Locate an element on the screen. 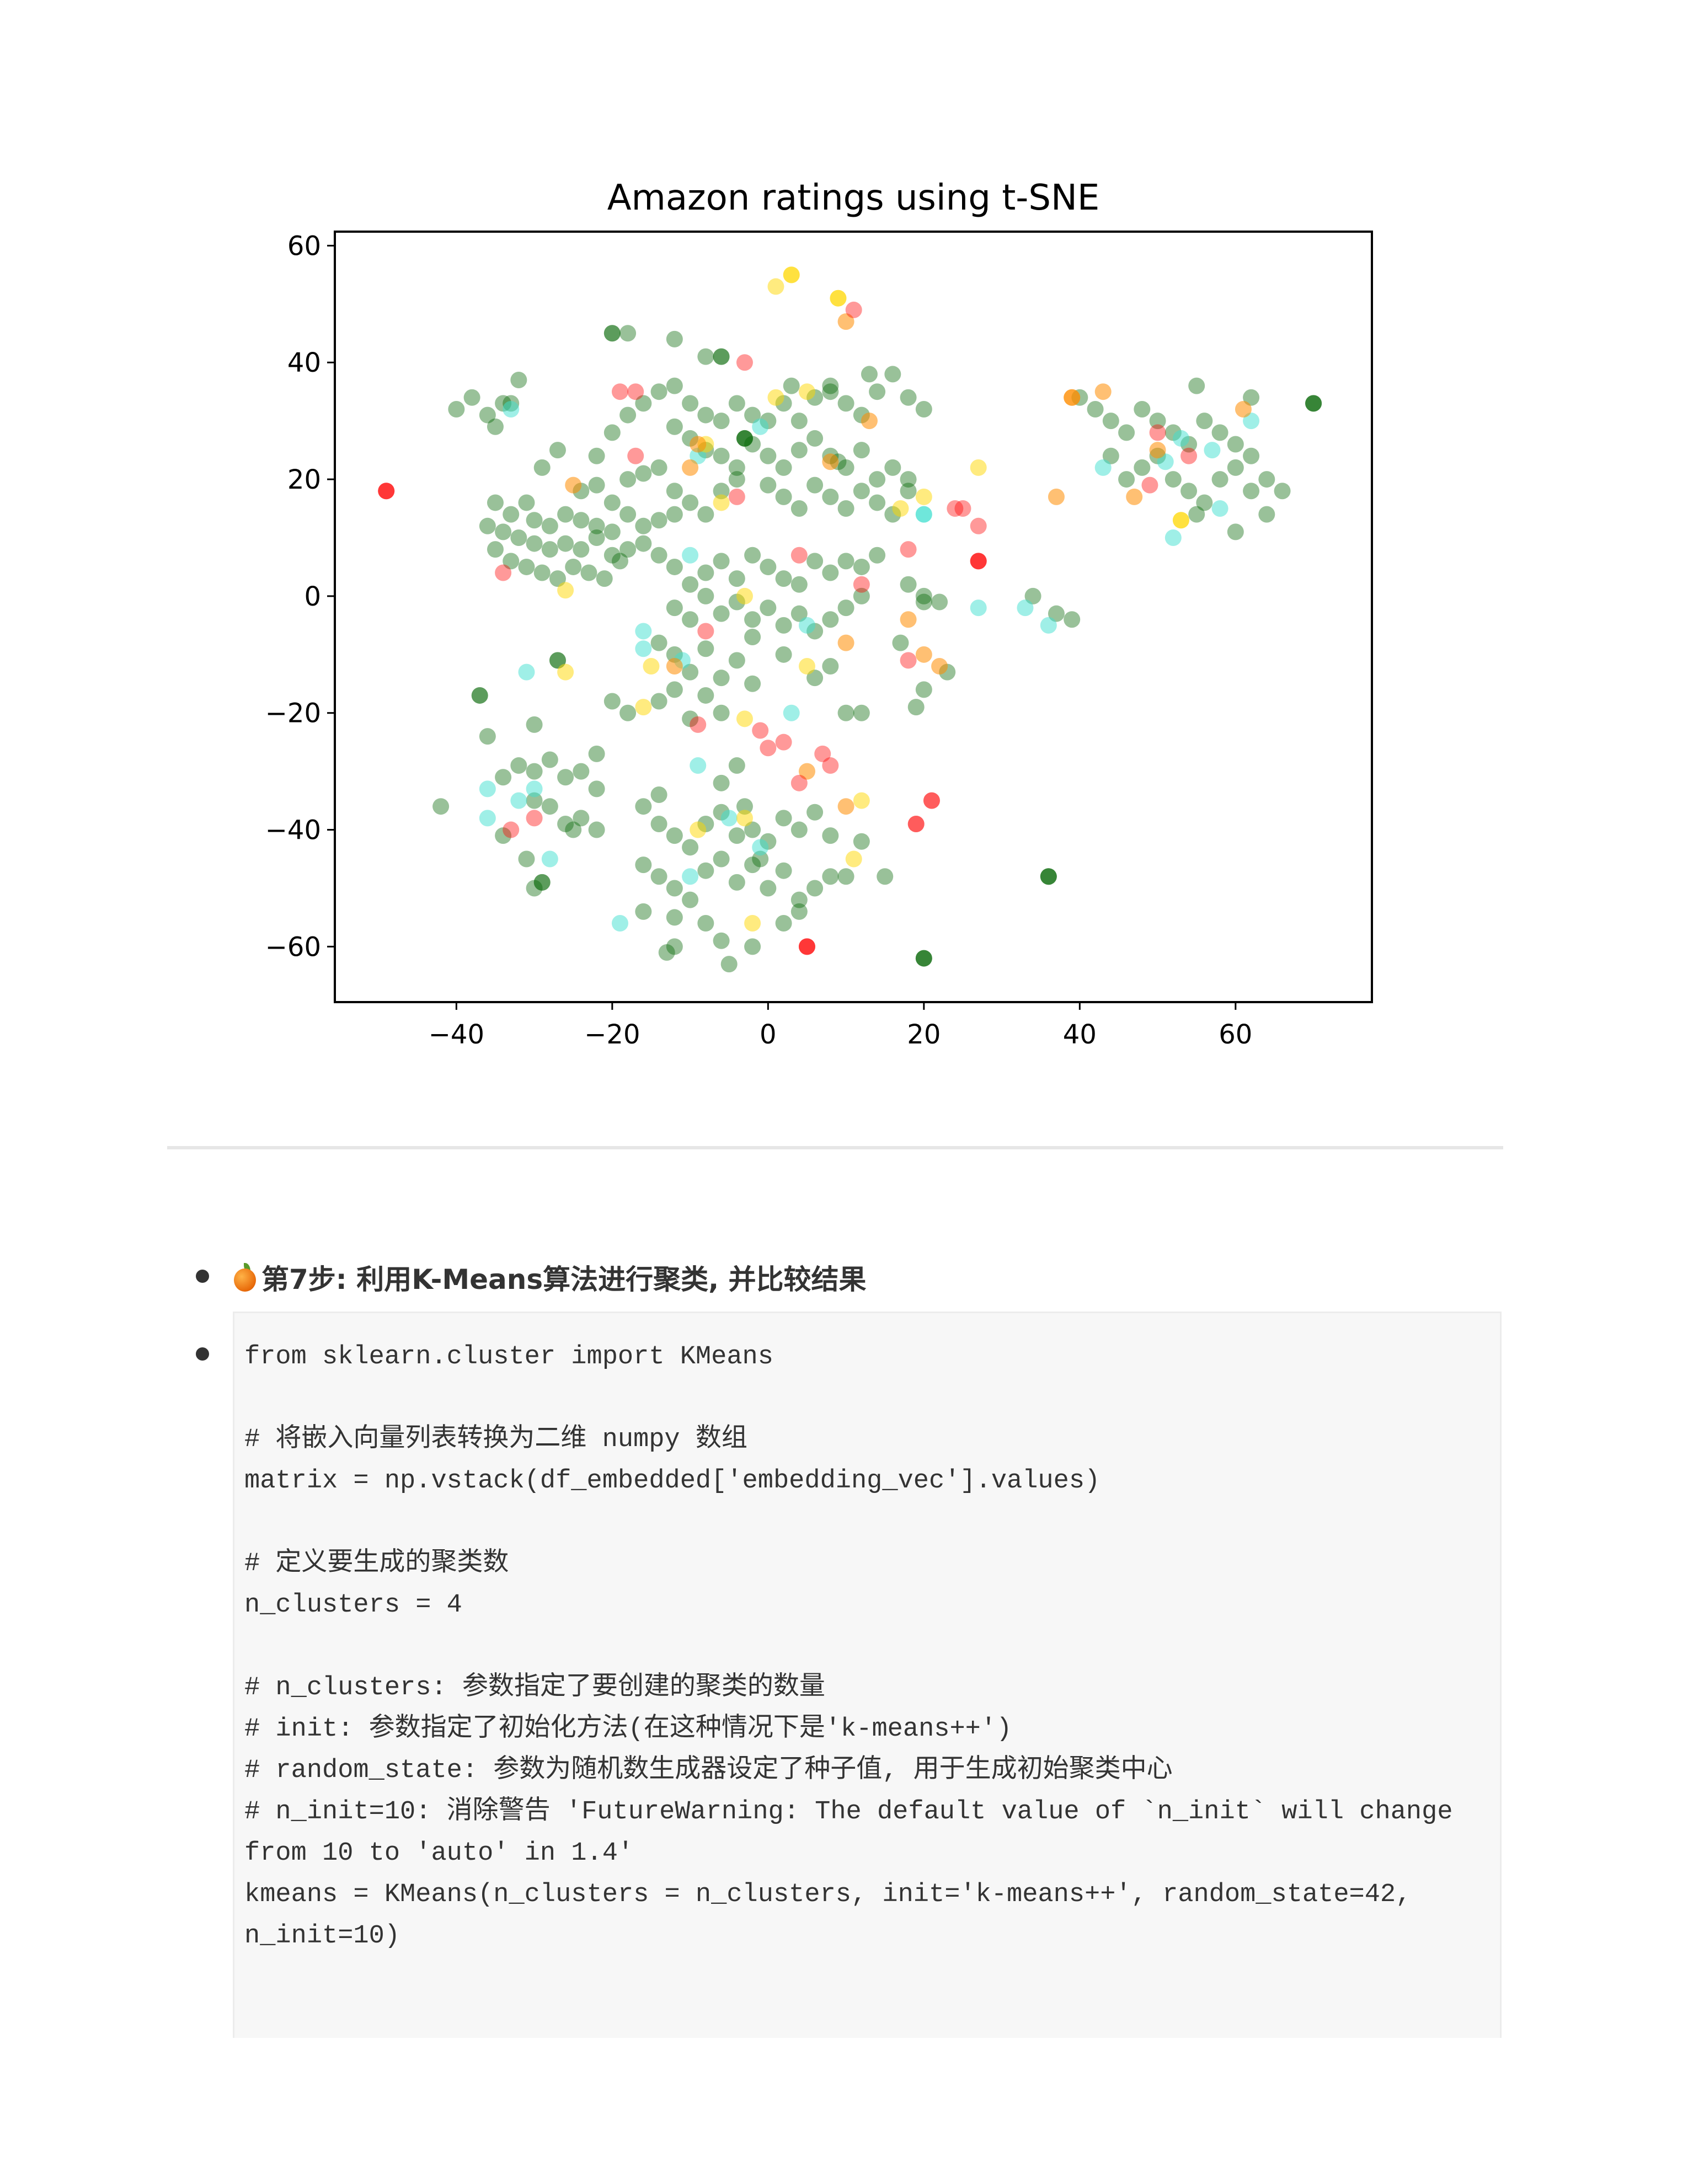 This screenshot has width=1688, height=2184. bullet-dot is located at coordinates (202, 1354).